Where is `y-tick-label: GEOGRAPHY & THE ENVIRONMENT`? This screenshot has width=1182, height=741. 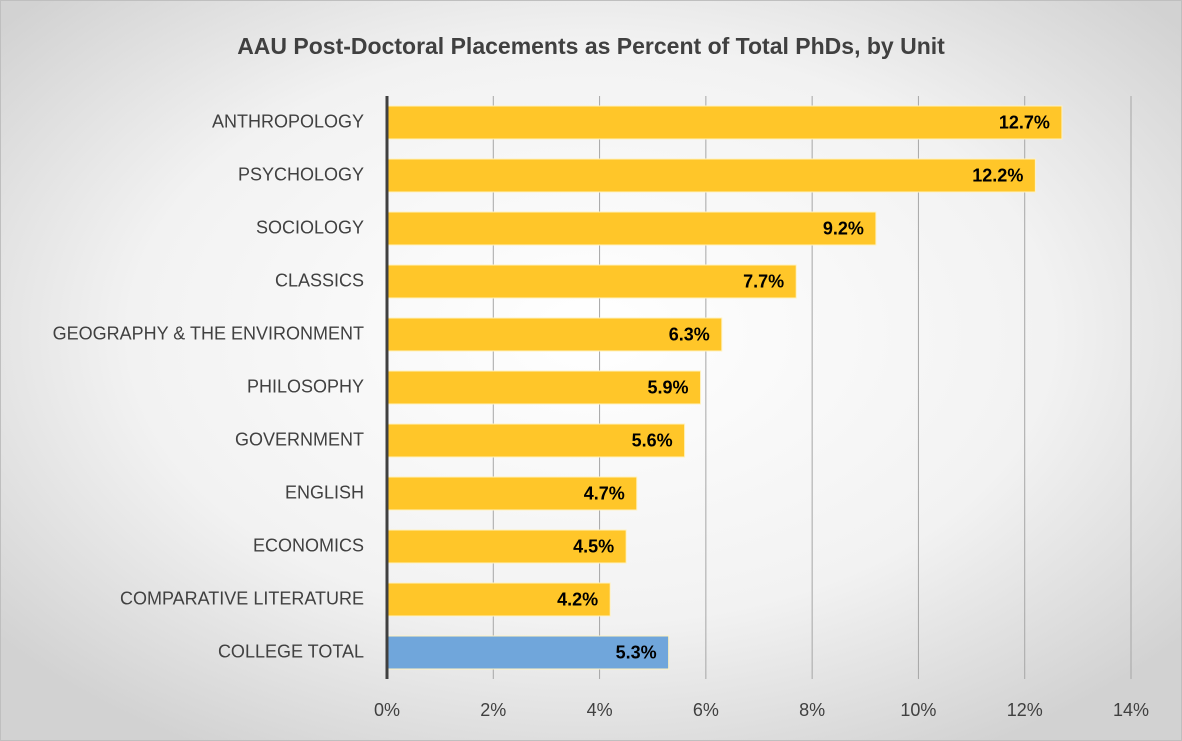
y-tick-label: GEOGRAPHY & THE ENVIRONMENT is located at coordinates (208, 333).